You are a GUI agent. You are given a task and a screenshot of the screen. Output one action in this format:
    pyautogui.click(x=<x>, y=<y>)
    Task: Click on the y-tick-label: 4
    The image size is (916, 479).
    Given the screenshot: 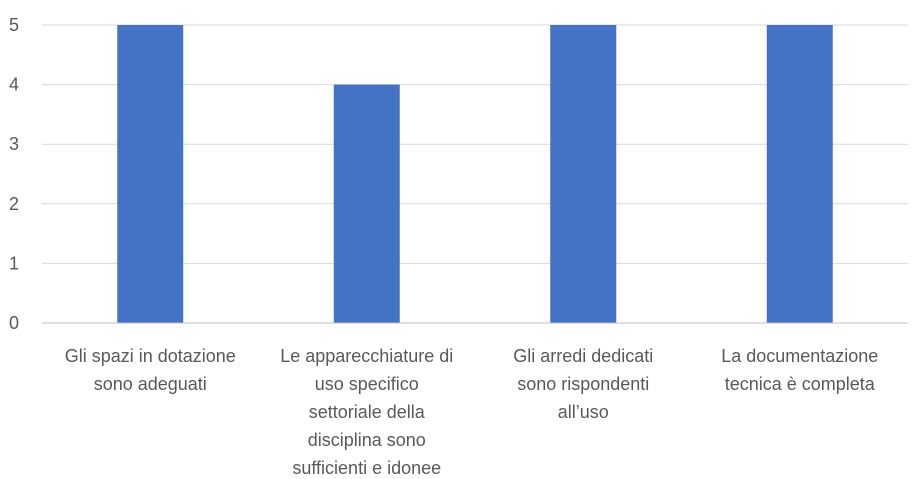 What is the action you would take?
    pyautogui.click(x=14, y=85)
    